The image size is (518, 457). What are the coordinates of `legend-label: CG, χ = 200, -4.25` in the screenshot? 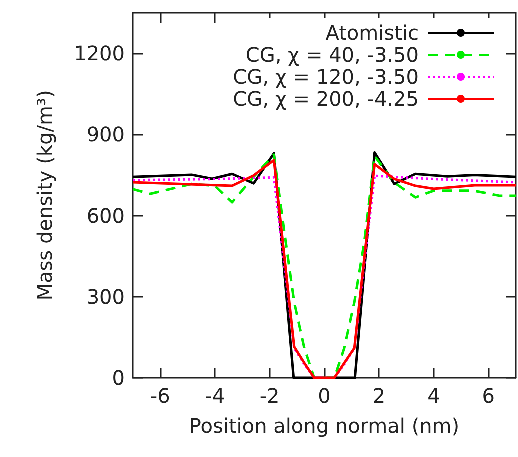 It's located at (326, 99).